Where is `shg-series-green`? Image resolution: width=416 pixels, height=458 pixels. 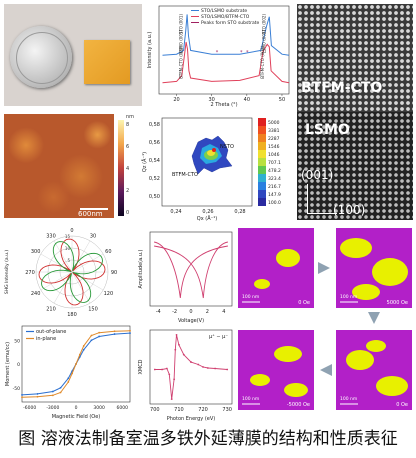 shg-series-green is located at coordinates (72, 272).